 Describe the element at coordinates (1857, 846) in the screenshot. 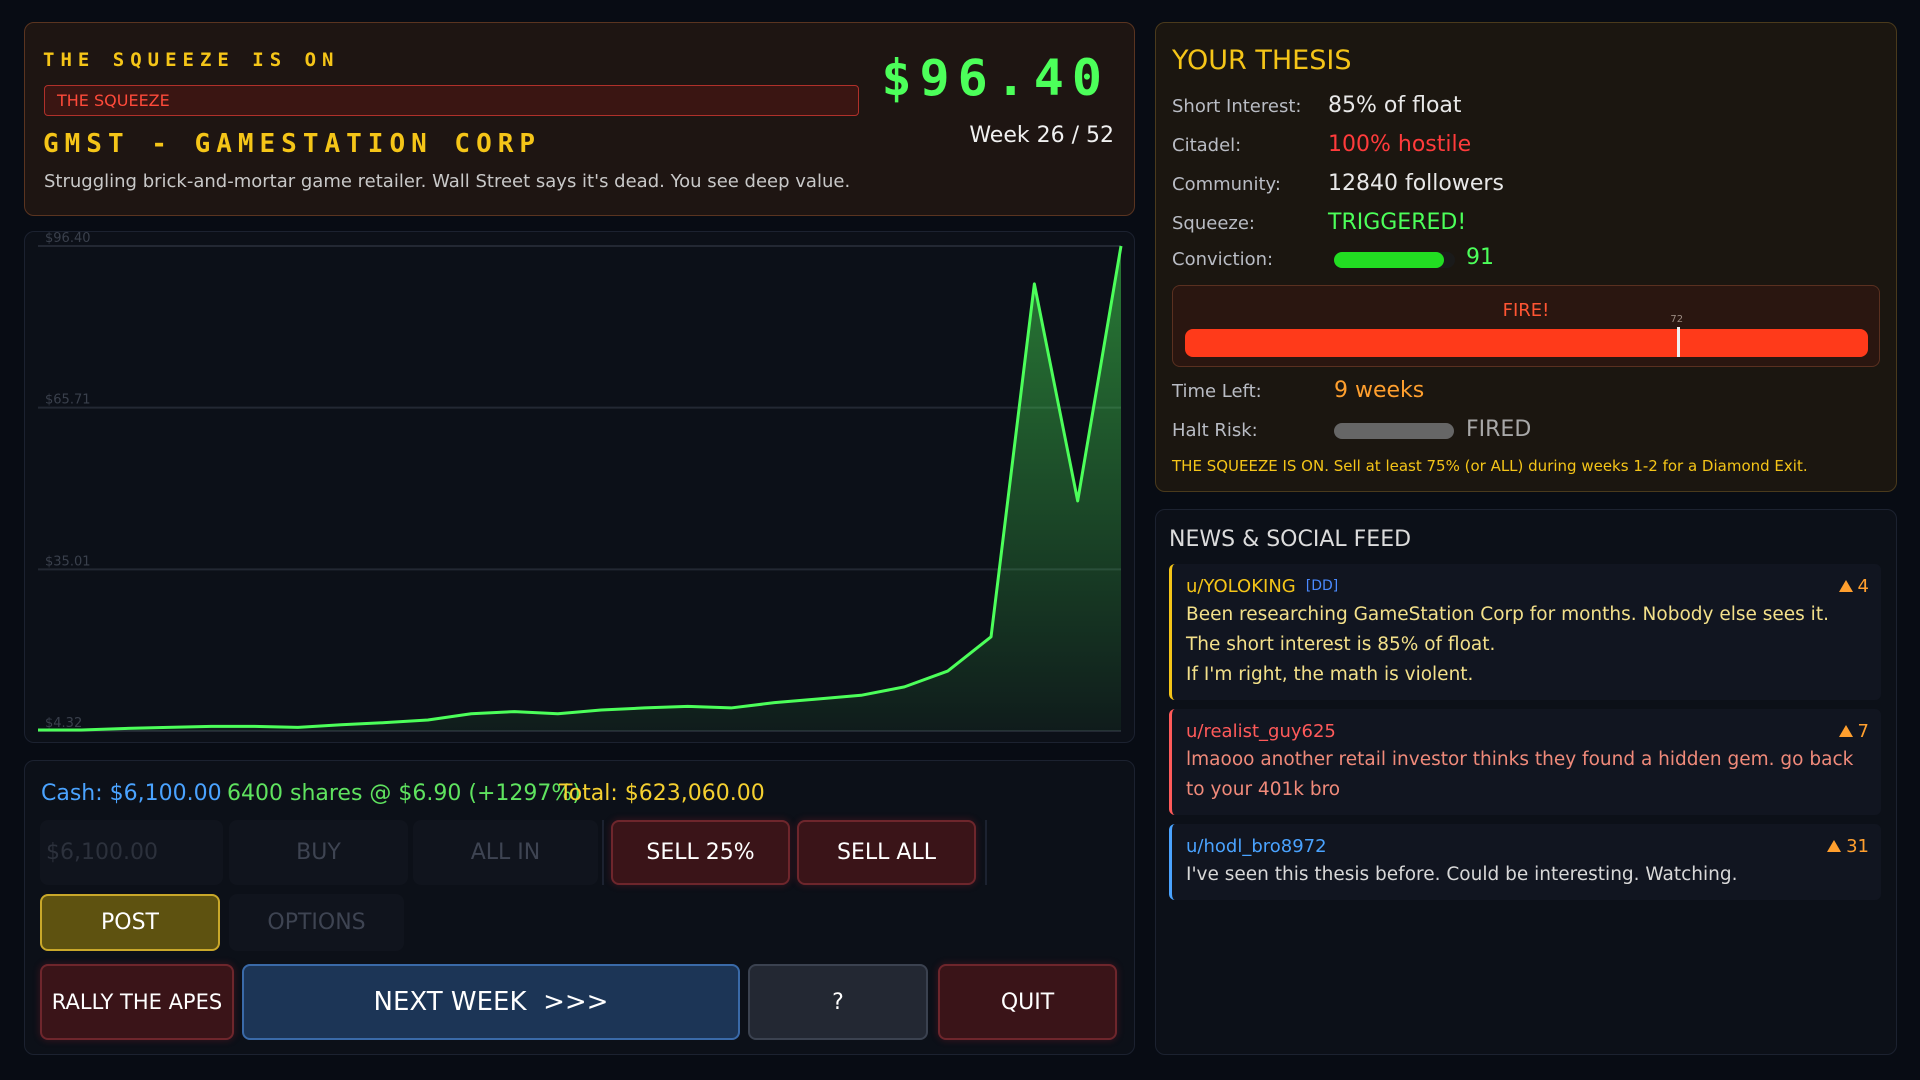

I see `vote-count: 31` at that location.